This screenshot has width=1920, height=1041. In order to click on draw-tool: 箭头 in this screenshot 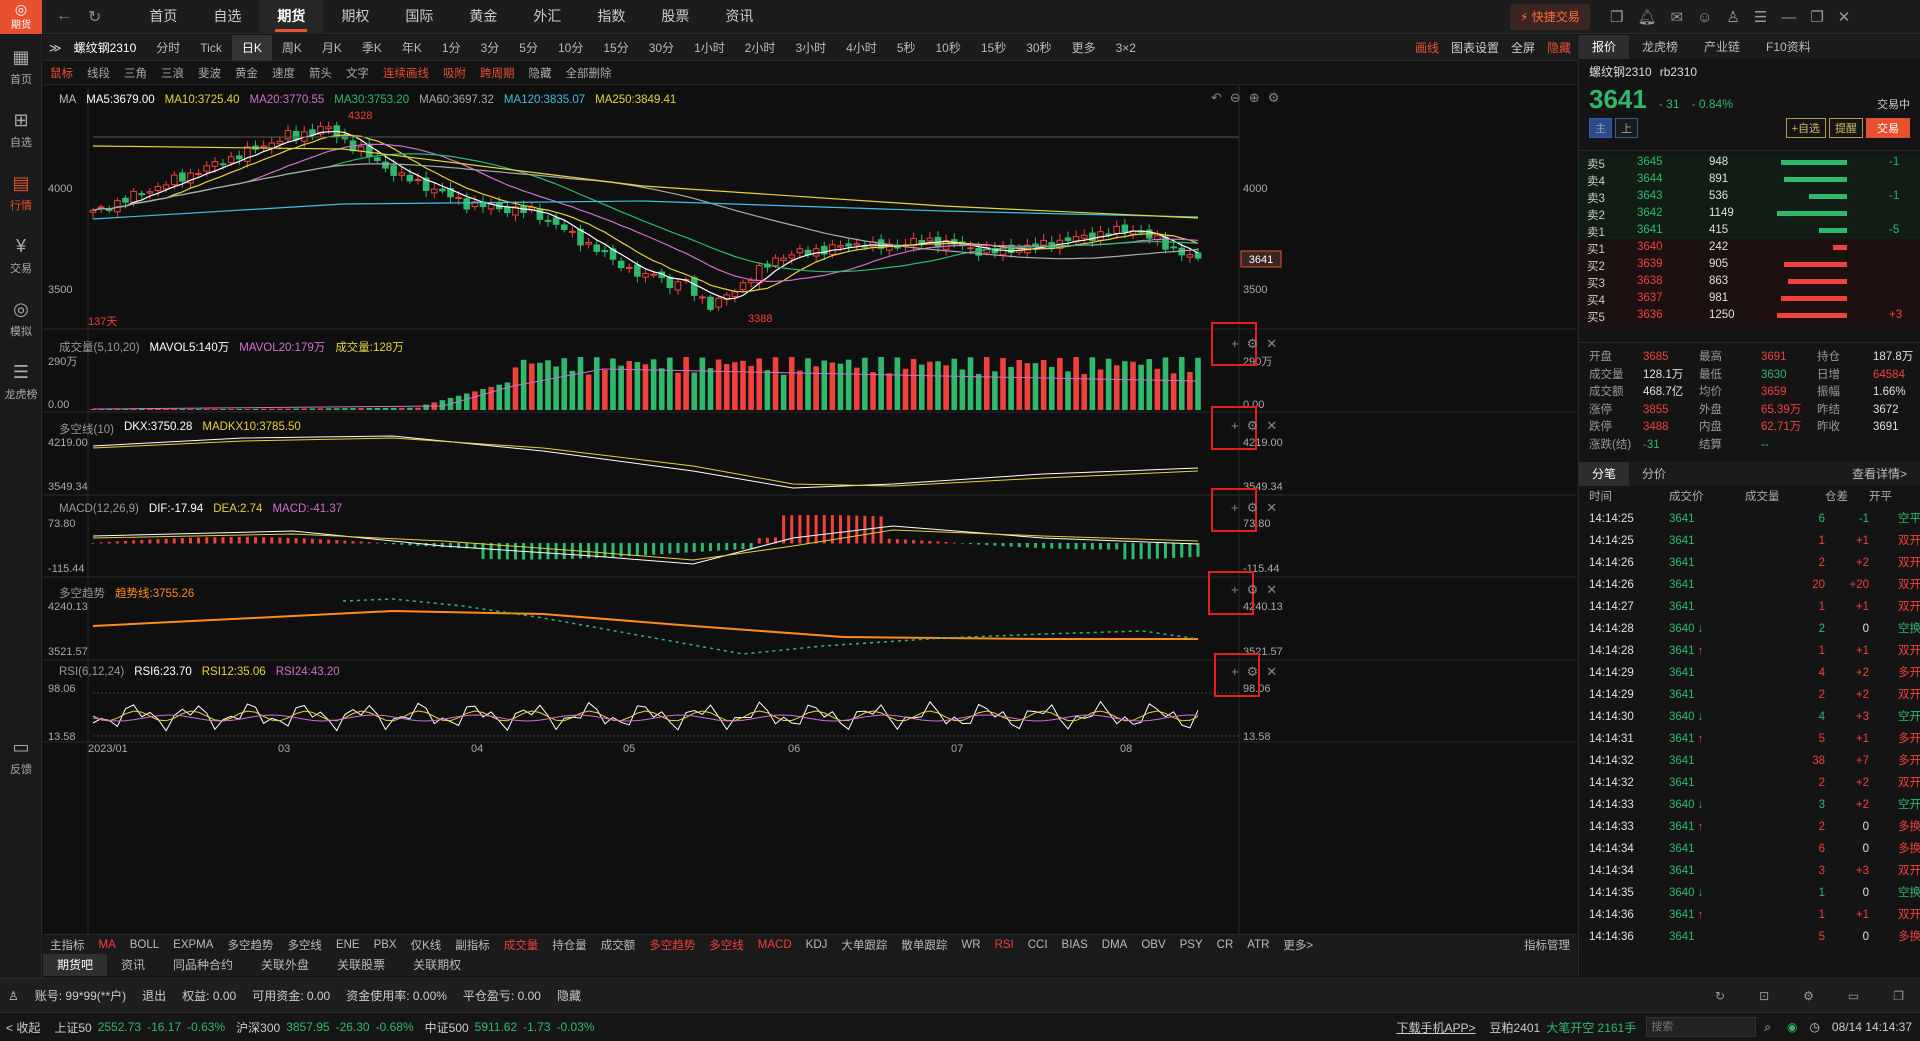, I will do `click(320, 73)`.